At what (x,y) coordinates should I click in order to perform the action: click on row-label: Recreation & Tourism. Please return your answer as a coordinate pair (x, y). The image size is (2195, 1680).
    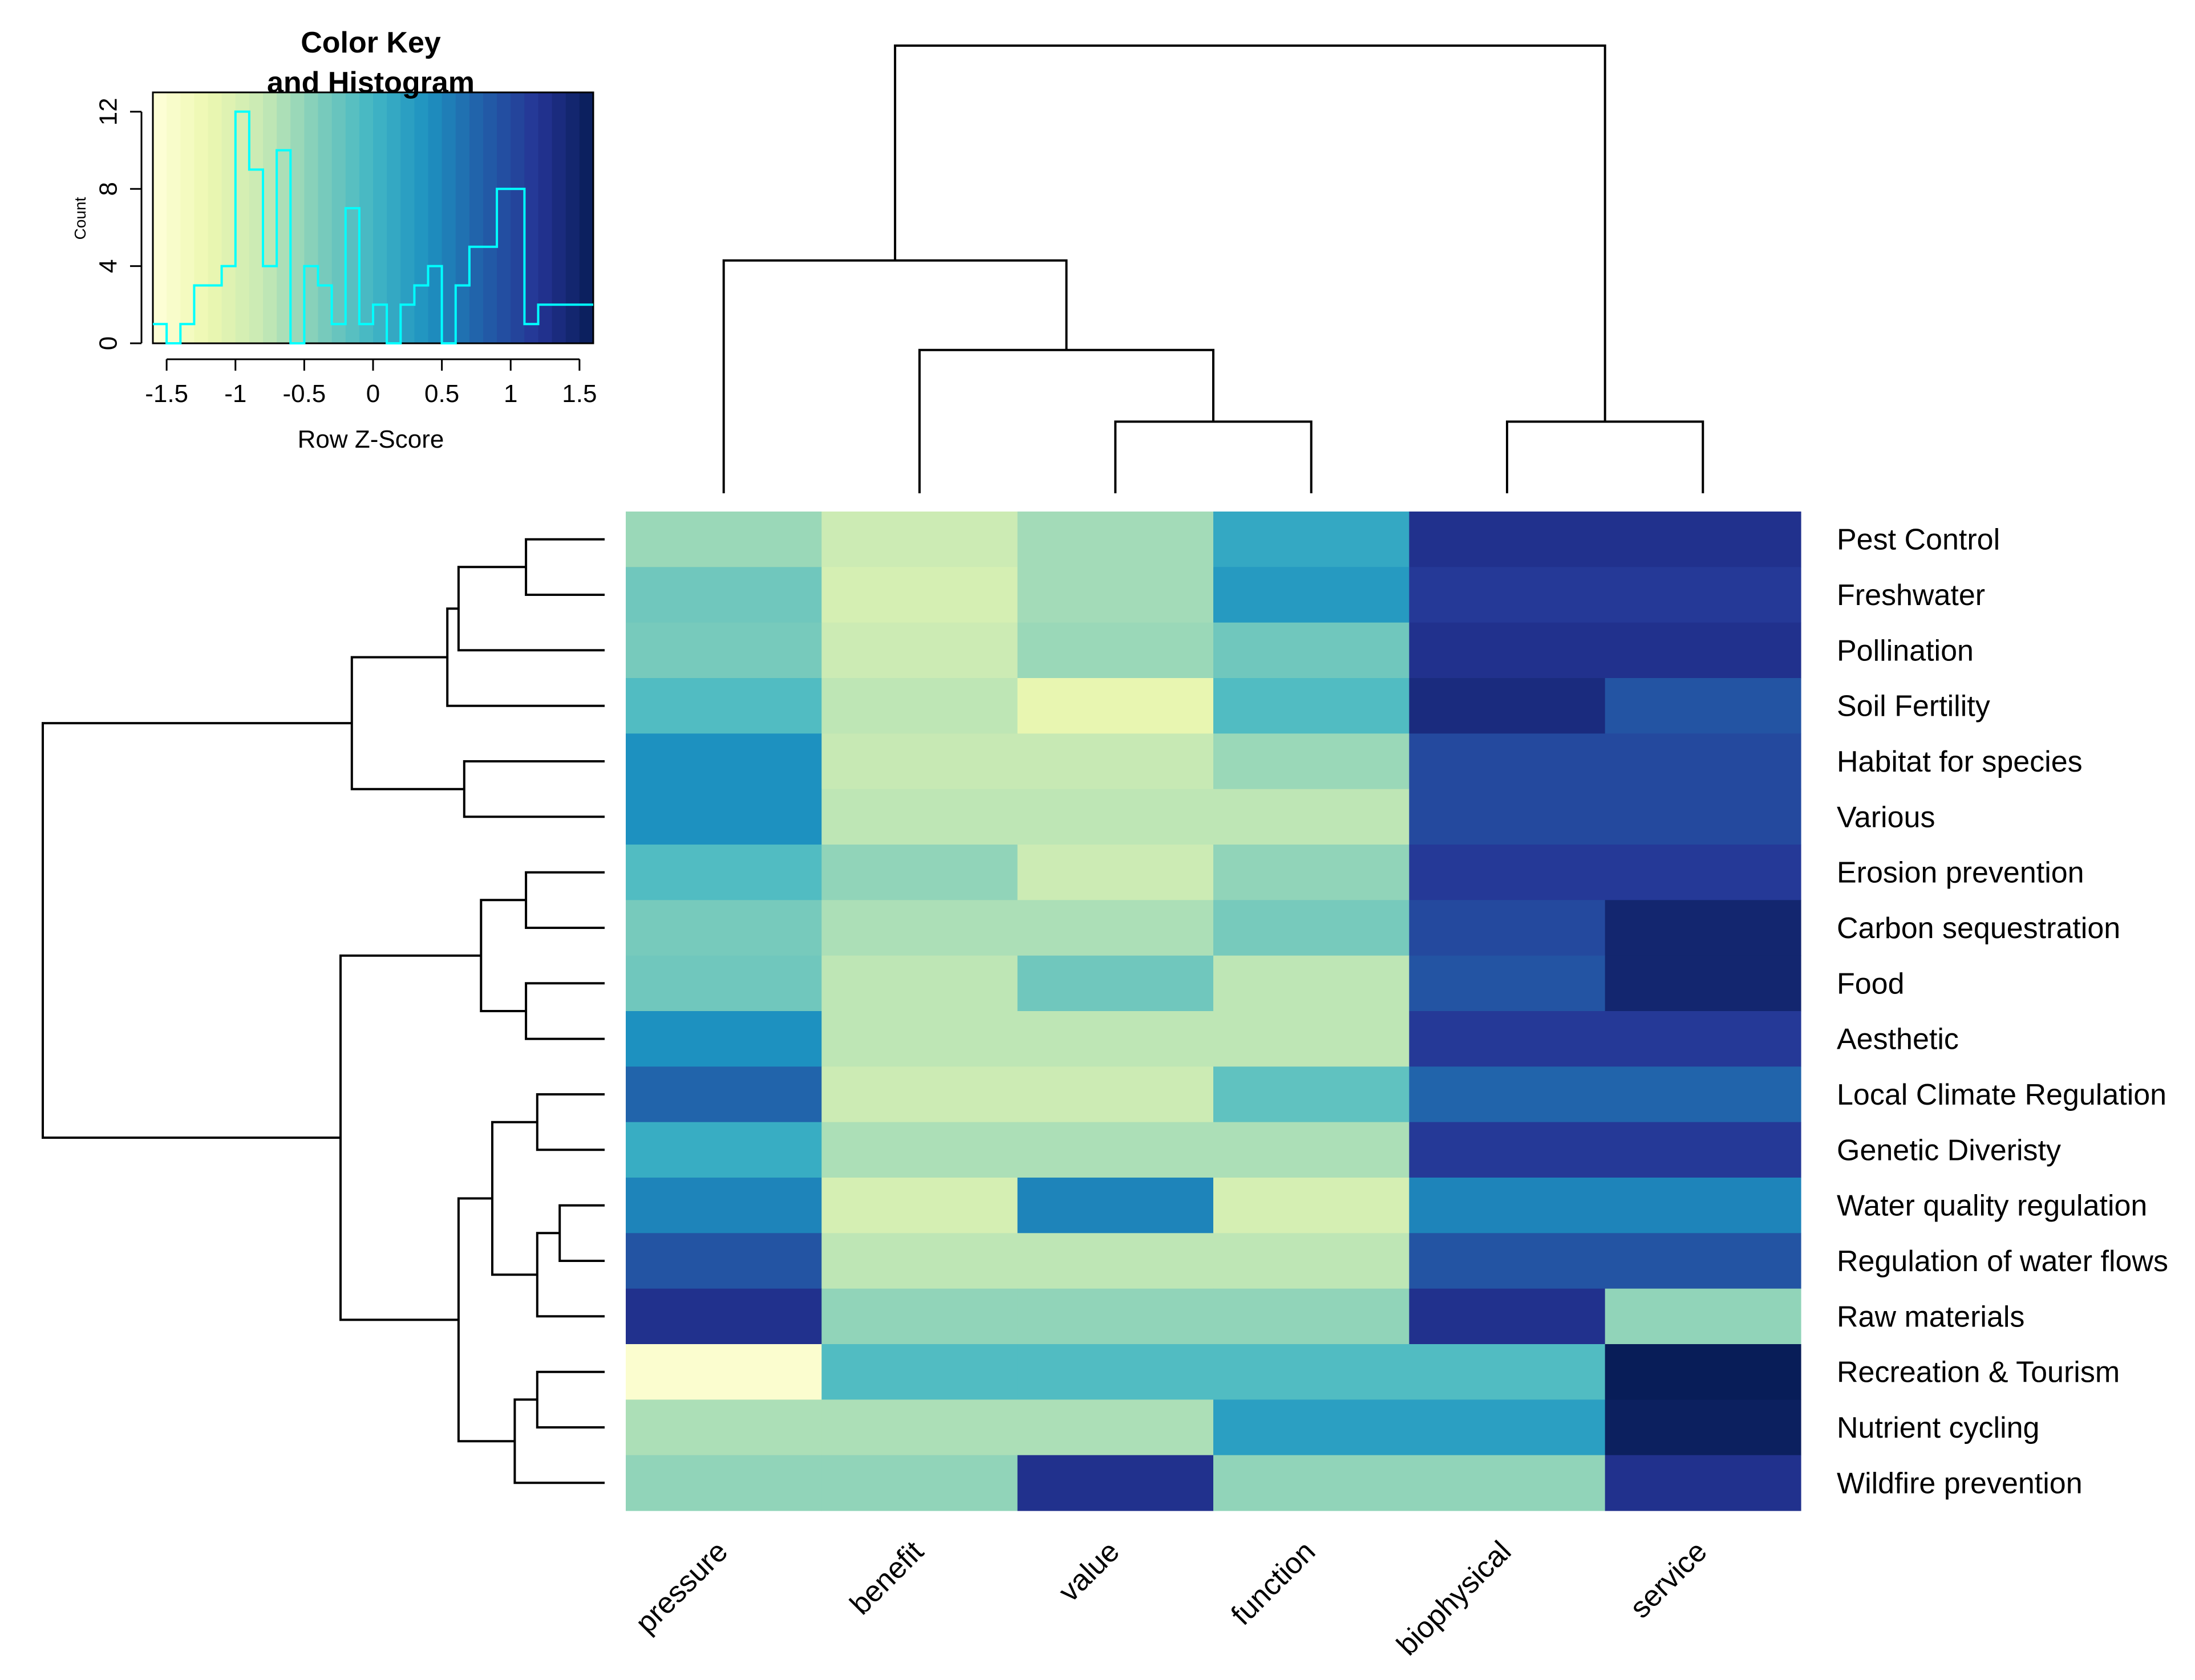
    Looking at the image, I should click on (1978, 1372).